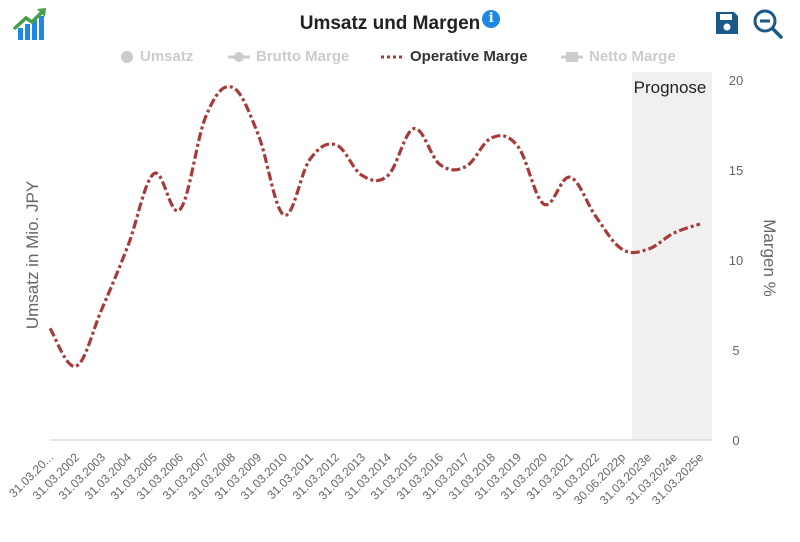  Describe the element at coordinates (632, 56) in the screenshot. I see `legend-label: Netto Marge` at that location.